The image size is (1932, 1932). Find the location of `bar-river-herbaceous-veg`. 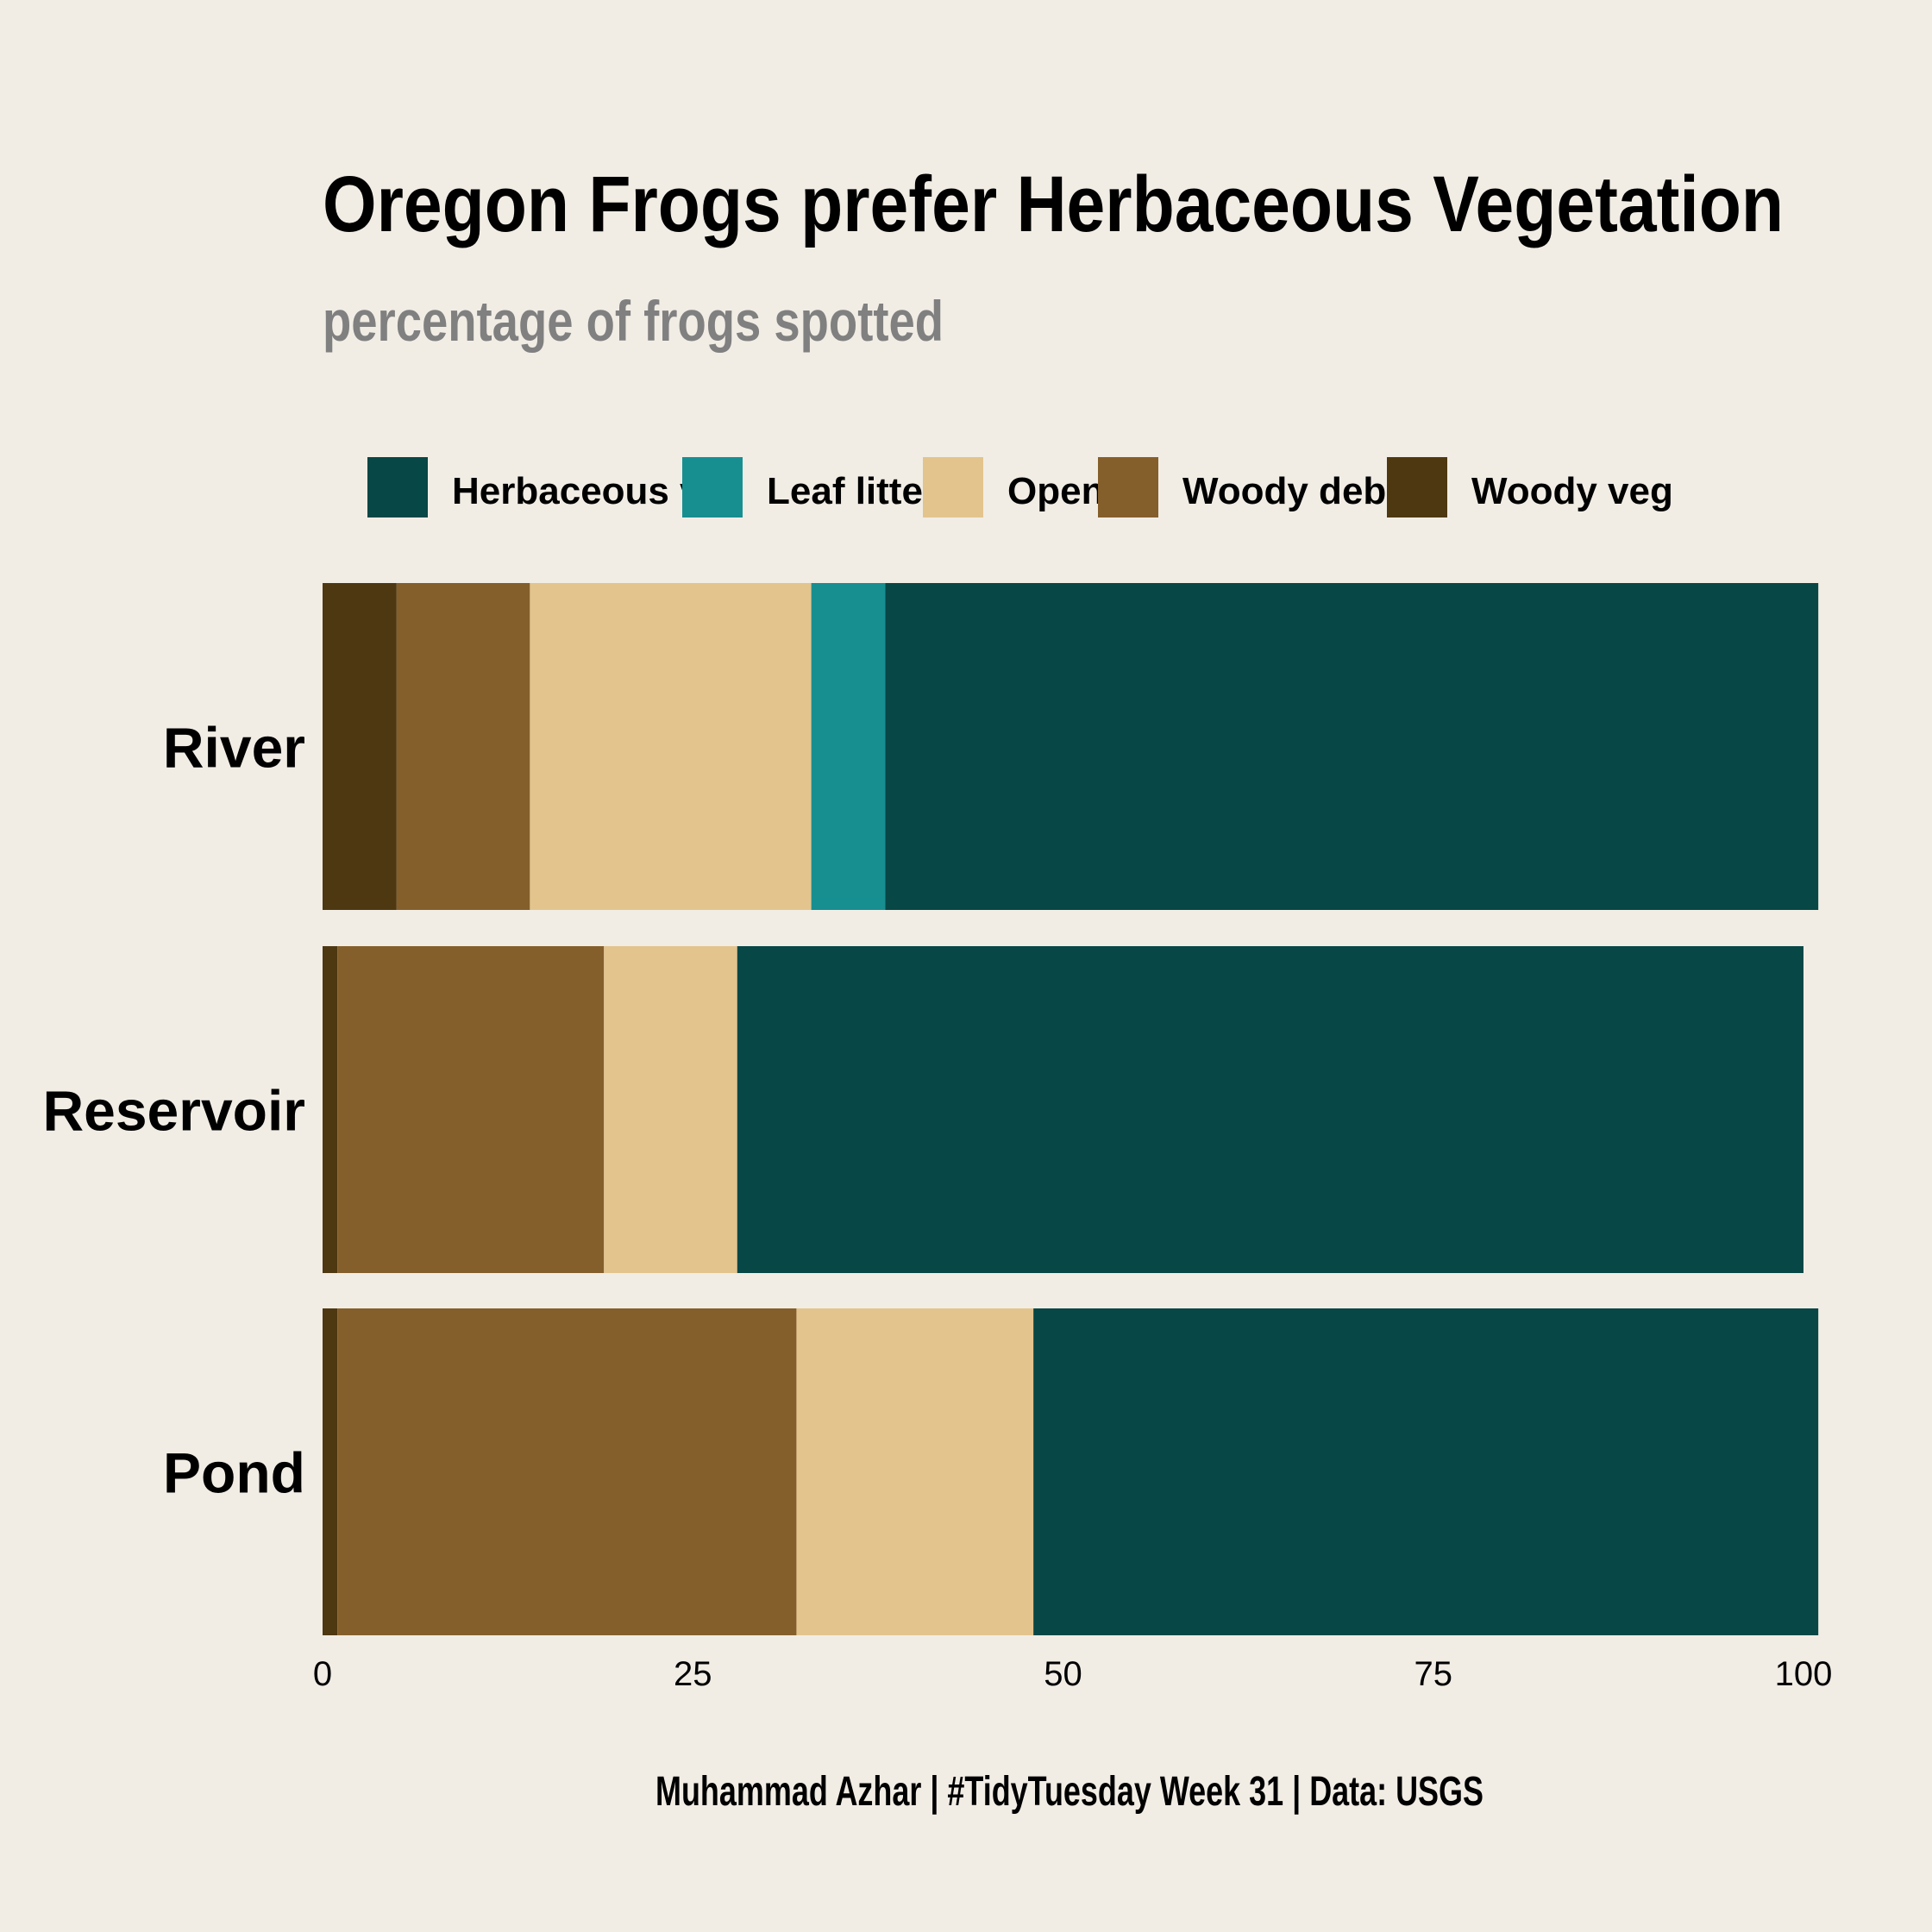

bar-river-herbaceous-veg is located at coordinates (1352, 747).